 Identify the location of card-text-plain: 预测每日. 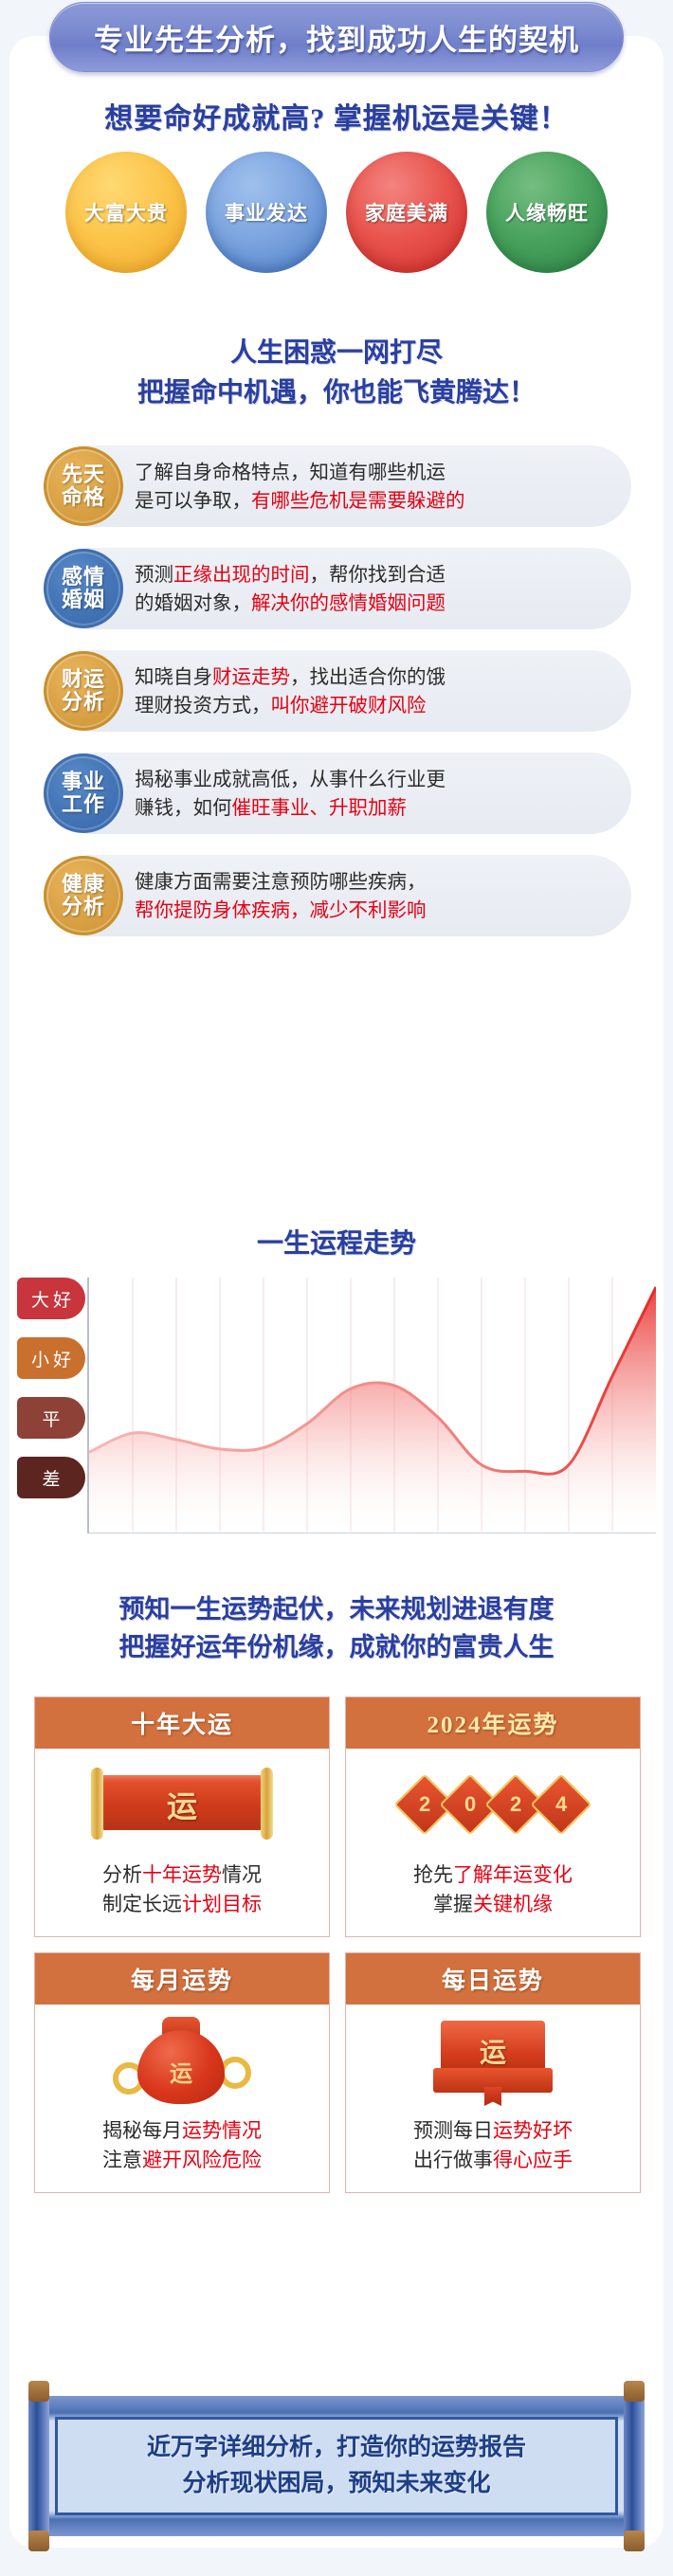
(453, 2131).